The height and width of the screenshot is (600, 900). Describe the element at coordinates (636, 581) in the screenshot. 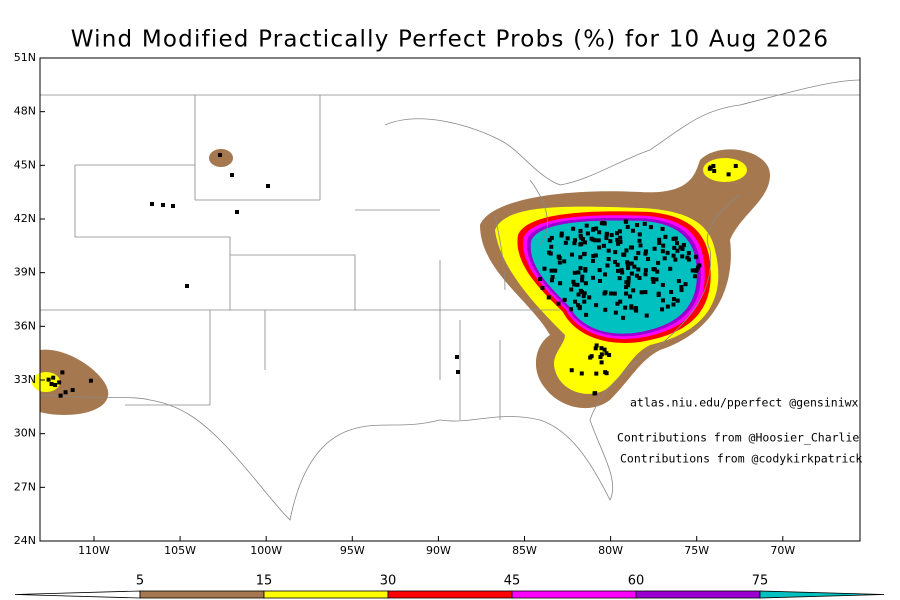

I see `colorbar-label: 60` at that location.